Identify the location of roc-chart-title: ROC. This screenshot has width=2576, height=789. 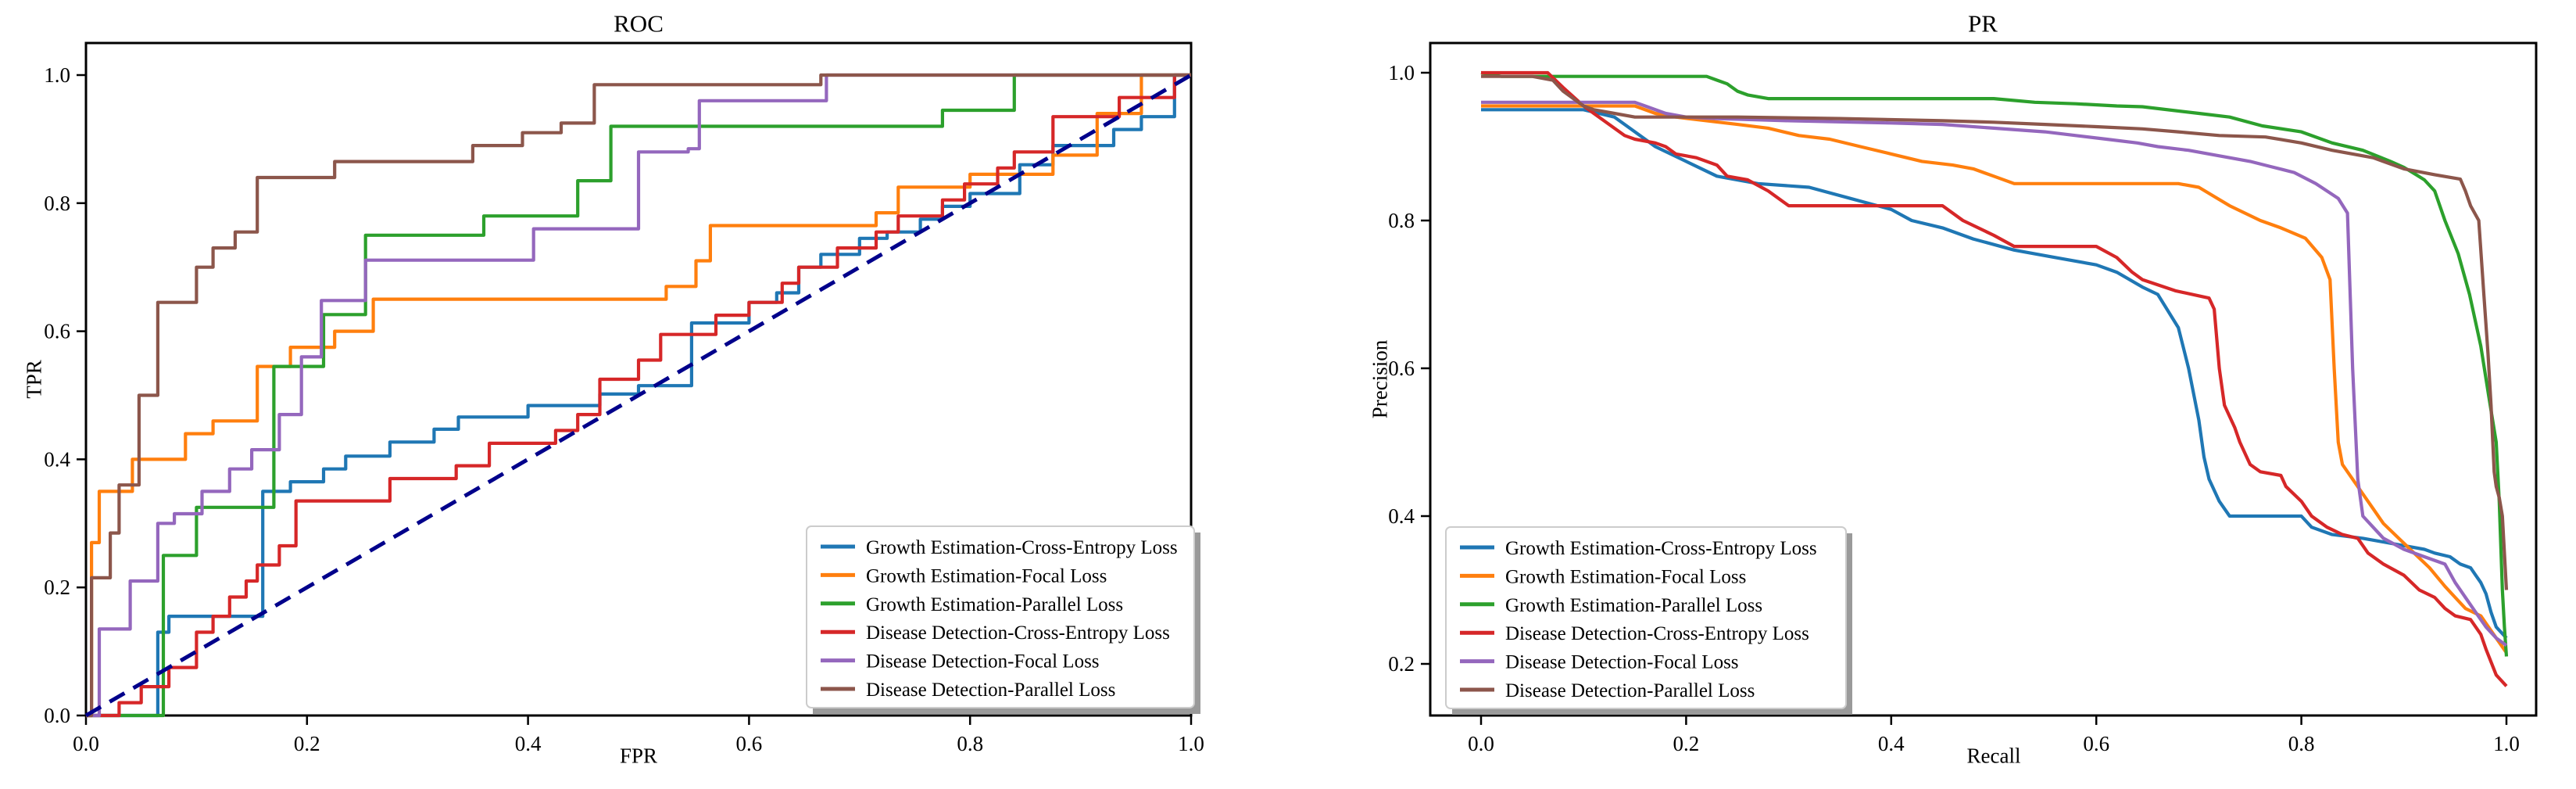
(639, 23).